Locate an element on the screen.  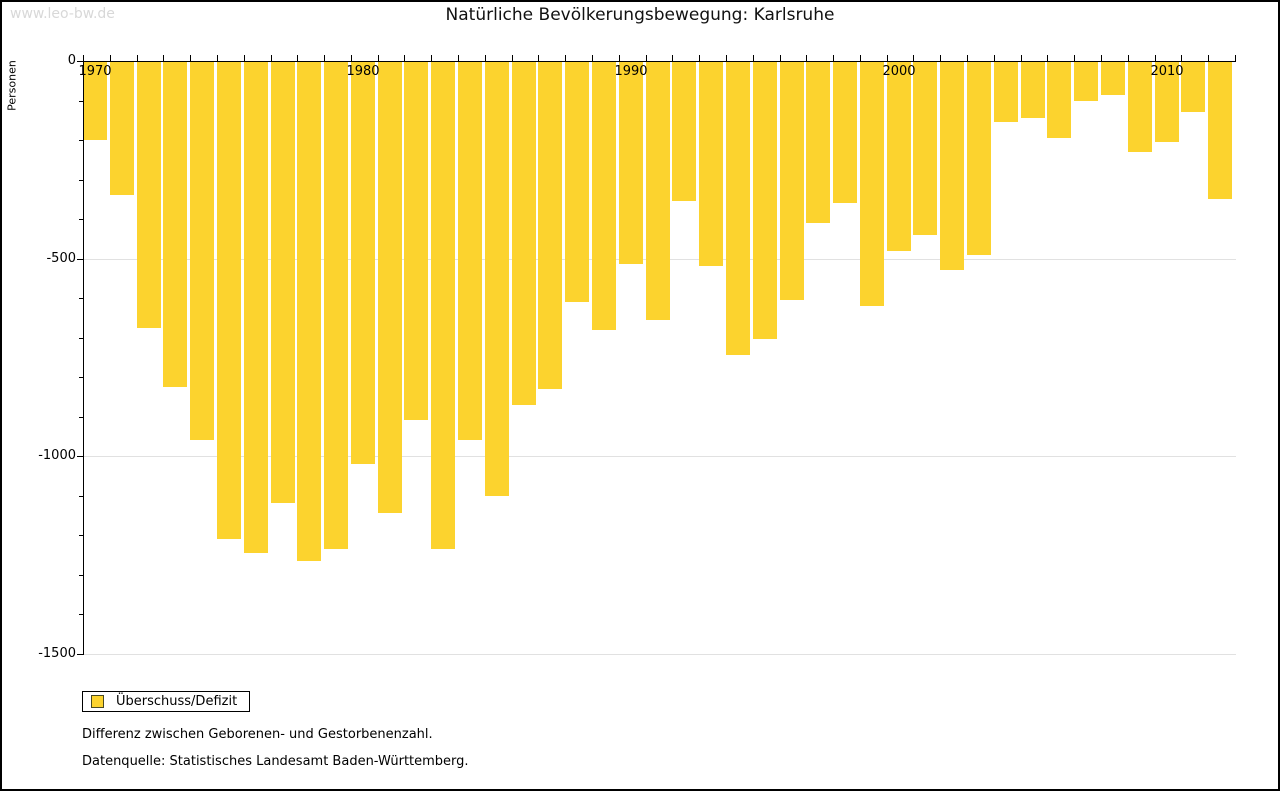
bar-1985 is located at coordinates (497, 279).